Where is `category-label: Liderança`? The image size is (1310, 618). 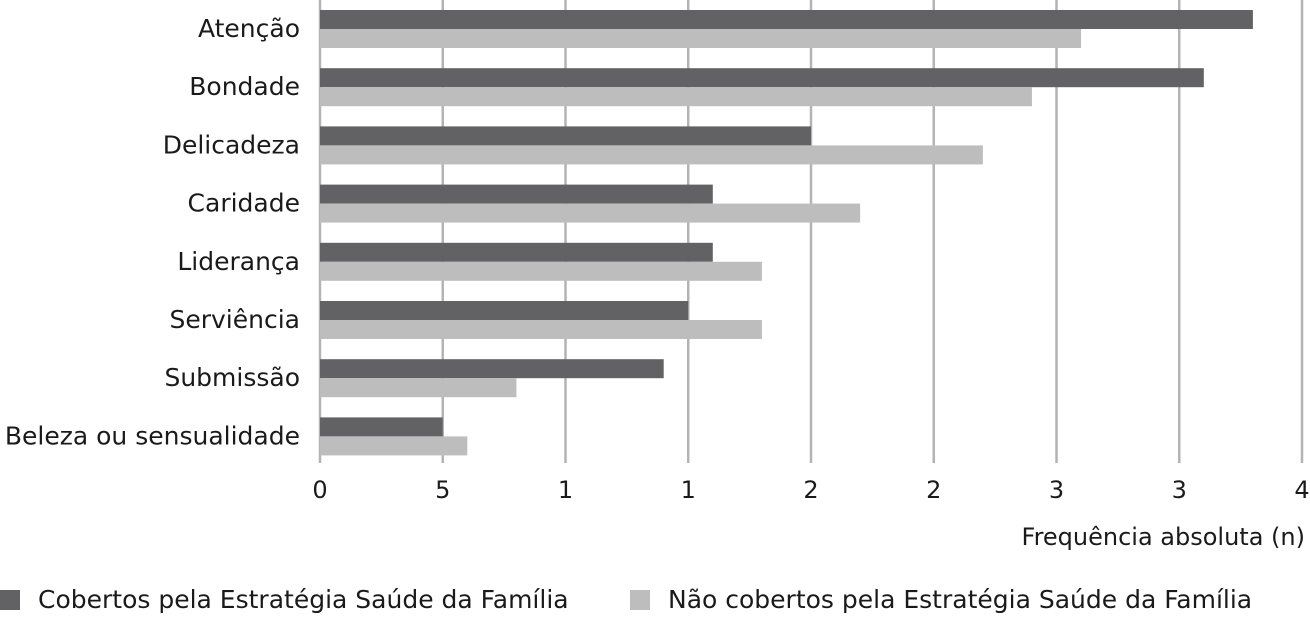 category-label: Liderança is located at coordinates (238, 261).